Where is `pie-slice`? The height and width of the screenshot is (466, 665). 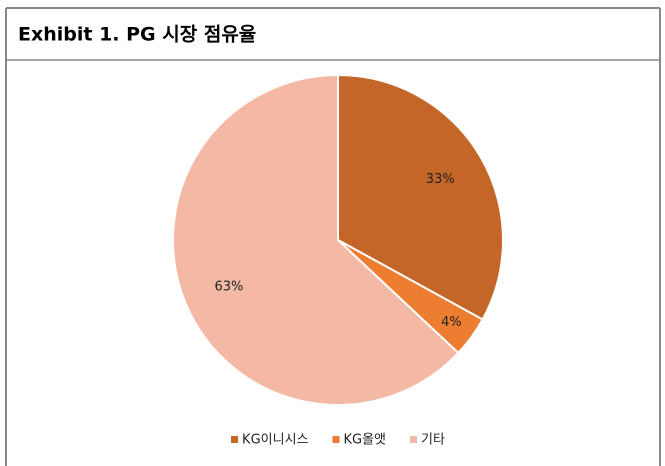
pie-slice is located at coordinates (420, 197).